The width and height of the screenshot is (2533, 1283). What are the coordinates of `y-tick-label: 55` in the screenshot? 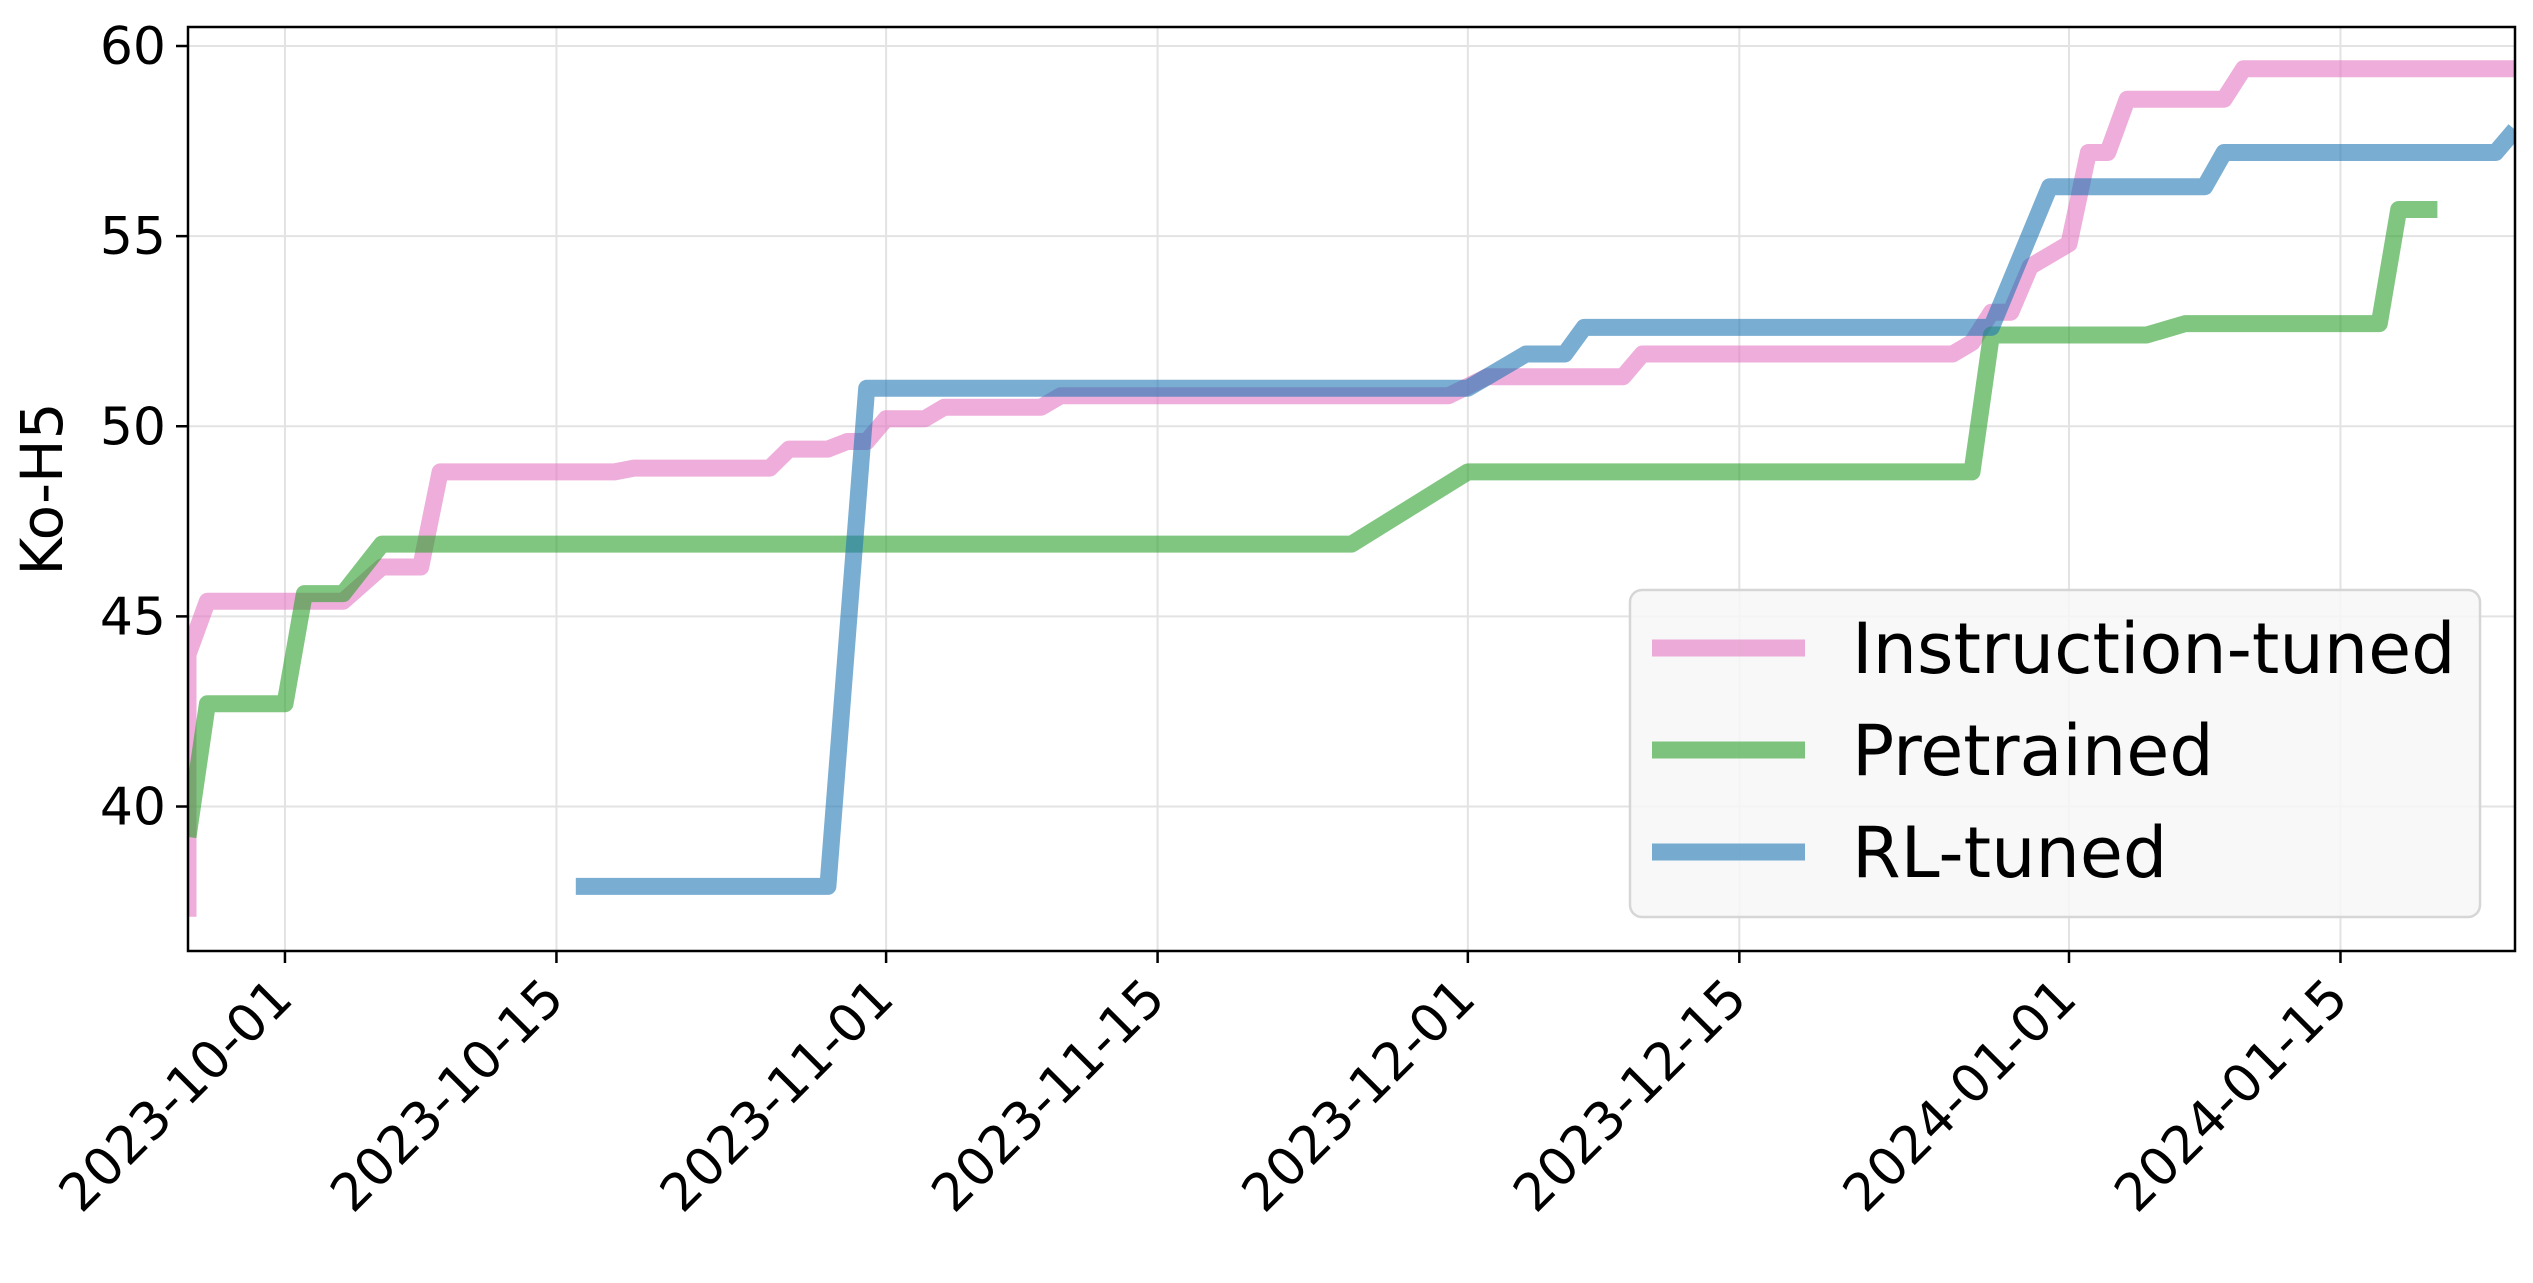 It's located at (133, 237).